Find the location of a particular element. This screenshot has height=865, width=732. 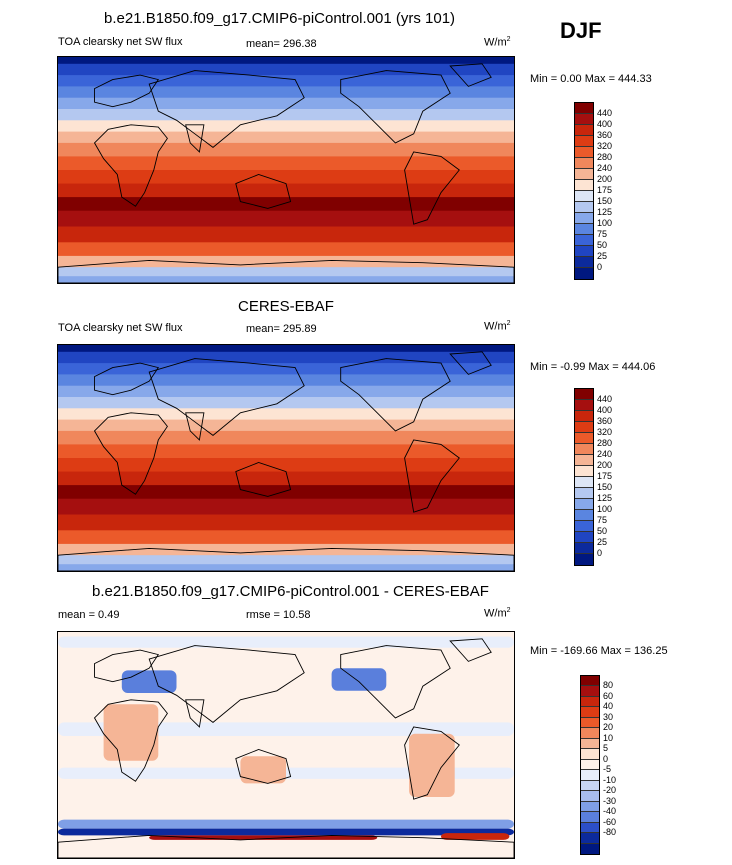

colorbar-tick-label: 75 is located at coordinates (602, 520).